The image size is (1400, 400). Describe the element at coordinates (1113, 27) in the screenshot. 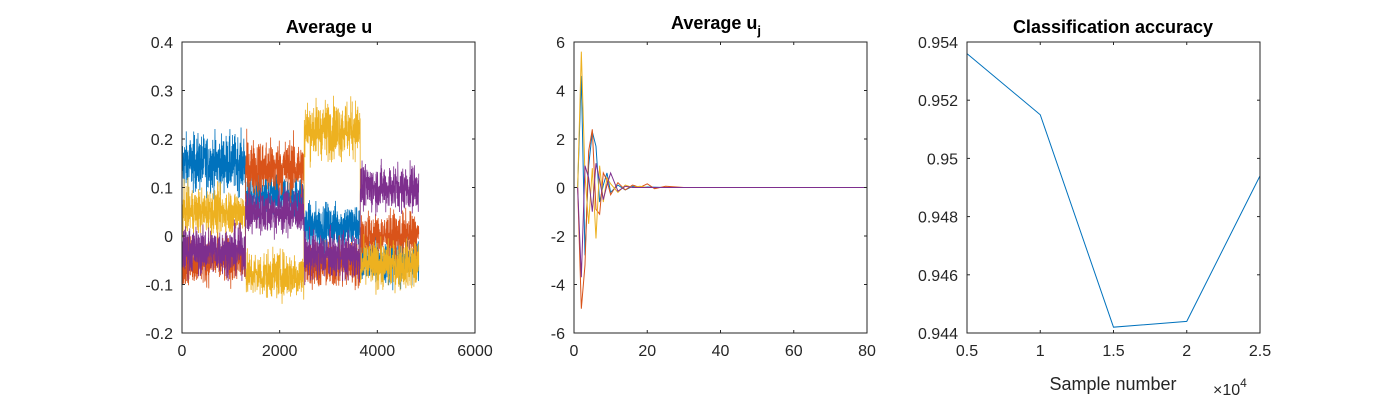

I see `panel-3-title: Classification accuracy` at that location.